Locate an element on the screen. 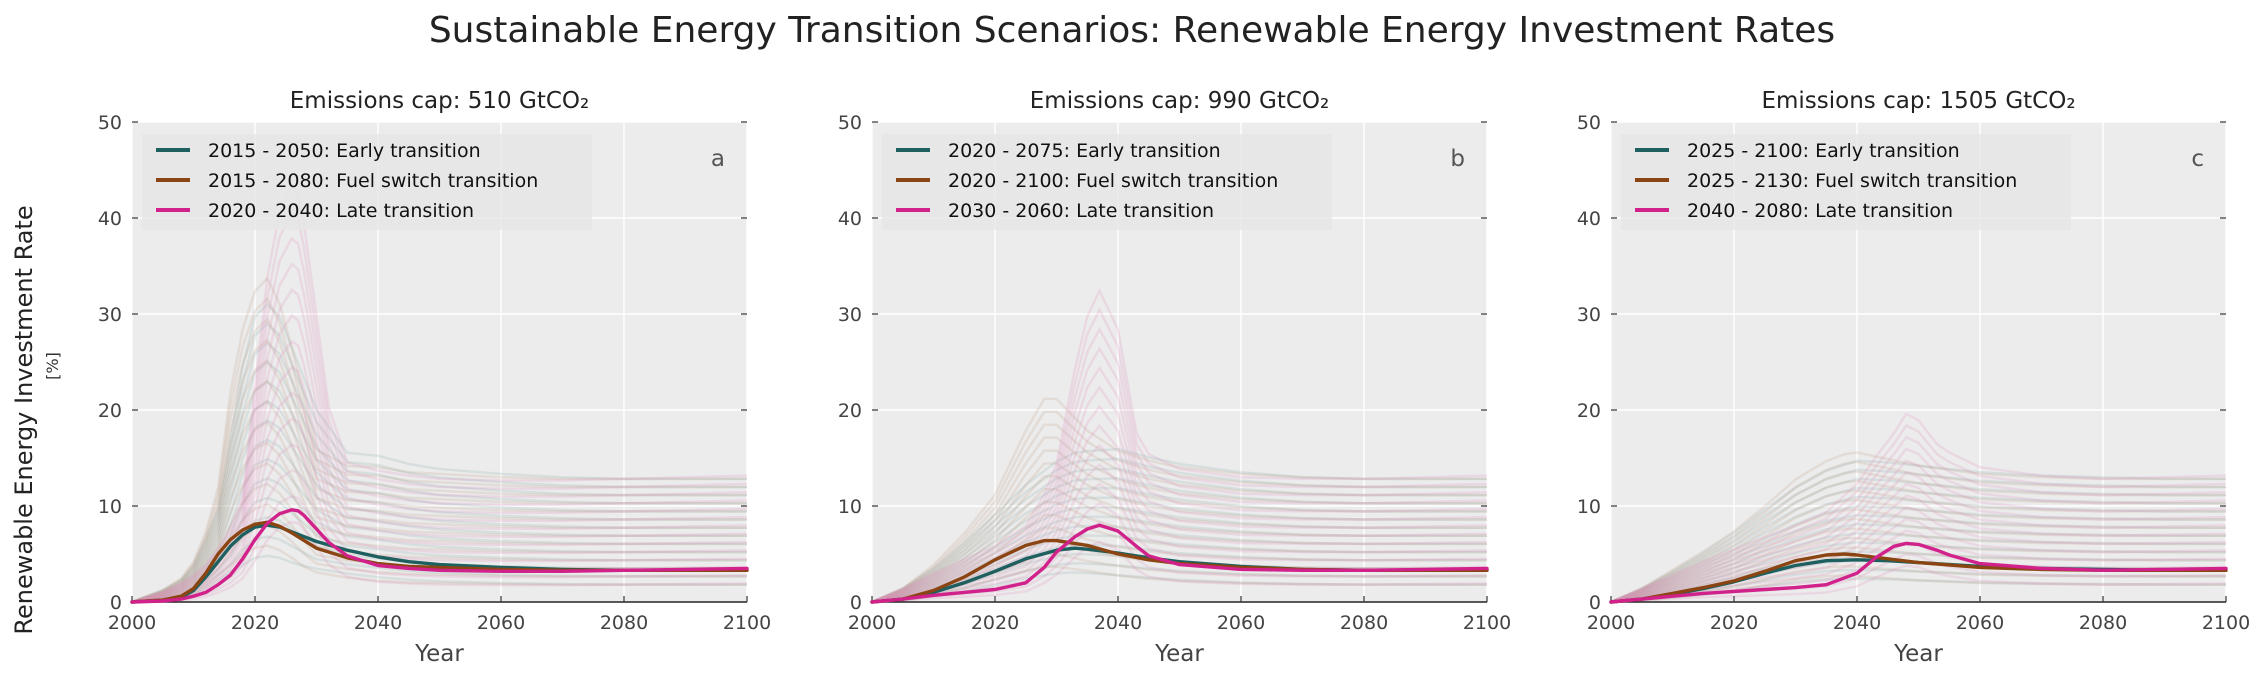 This screenshot has height=689, width=2265. panel-label: b is located at coordinates (1457, 159).